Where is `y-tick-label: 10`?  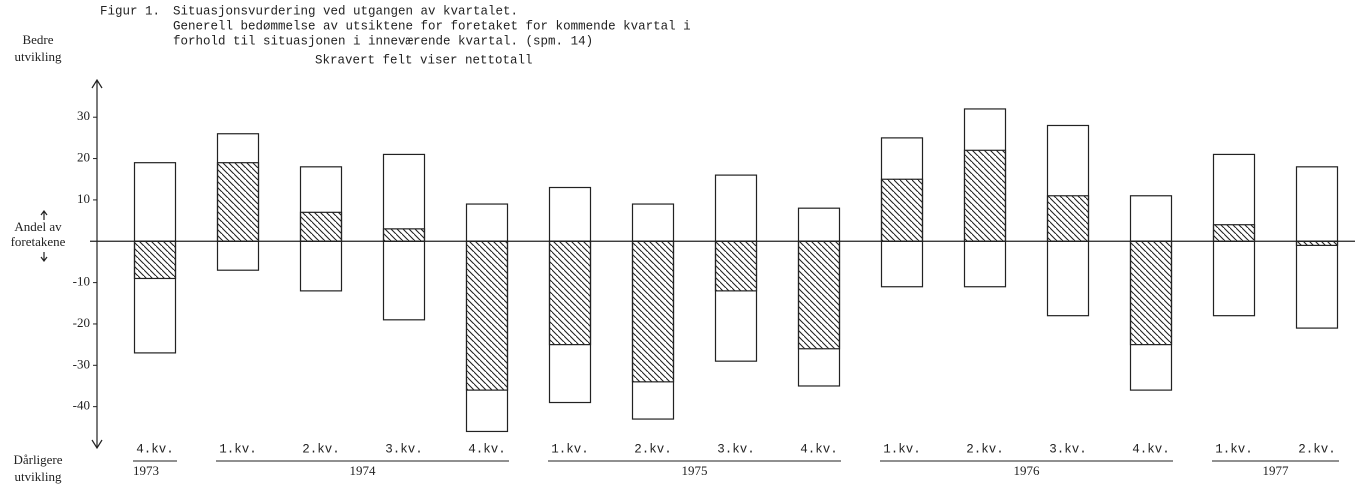 y-tick-label: 10 is located at coordinates (83, 198).